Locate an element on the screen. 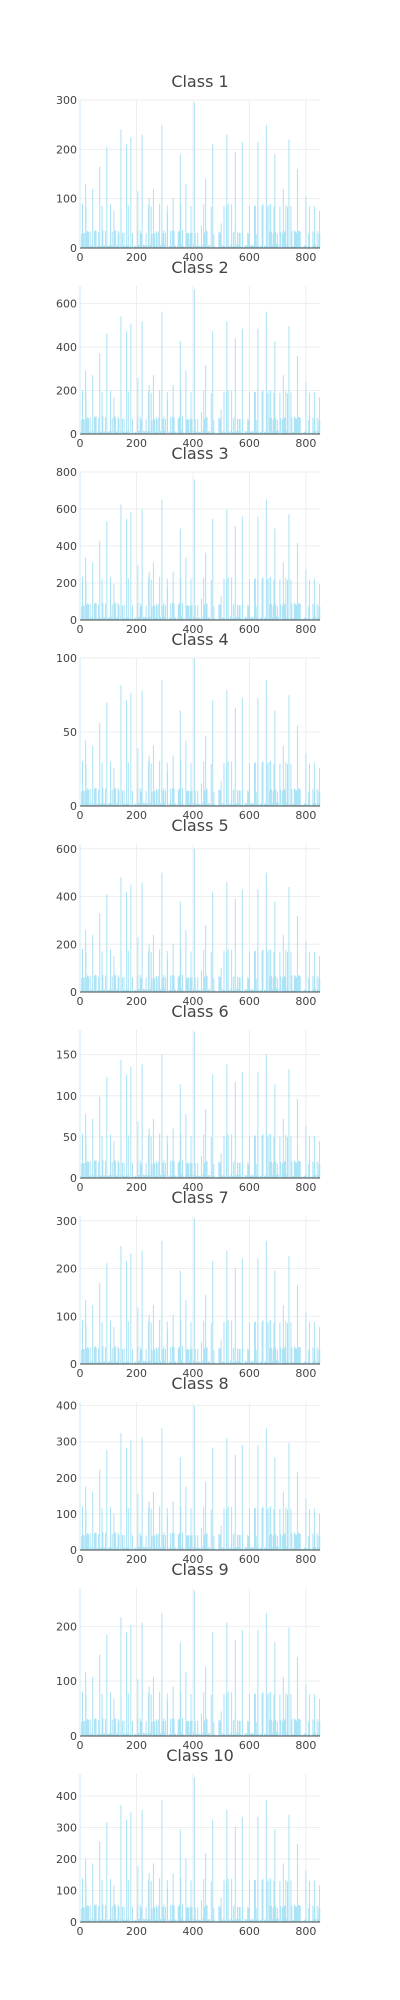 This screenshot has height=2000, width=400. histogram-panel-3: Class 3 0 200 400 600 800 0 200 400 600 800 is located at coordinates (188, 540).